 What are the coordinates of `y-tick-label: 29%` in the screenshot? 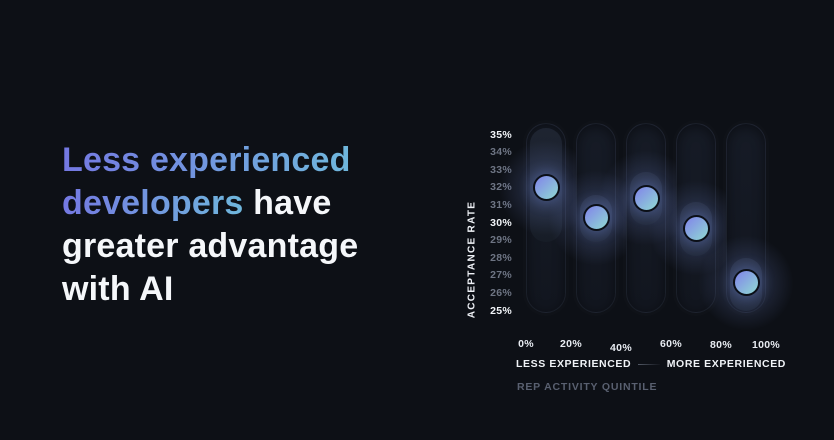 It's located at (501, 240).